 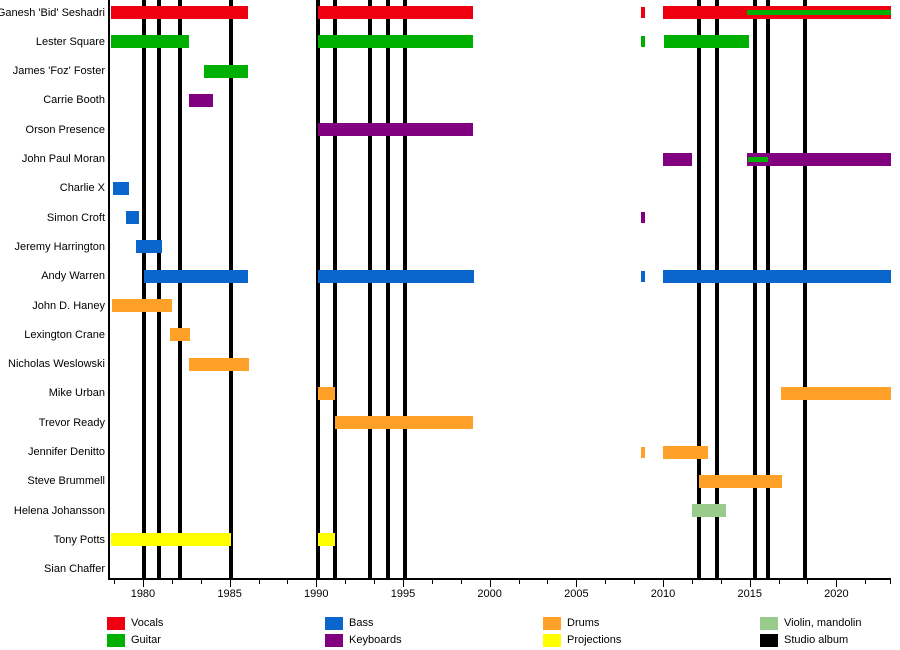 What do you see at coordinates (229, 594) in the screenshot?
I see `axis-year-label: 1985` at bounding box center [229, 594].